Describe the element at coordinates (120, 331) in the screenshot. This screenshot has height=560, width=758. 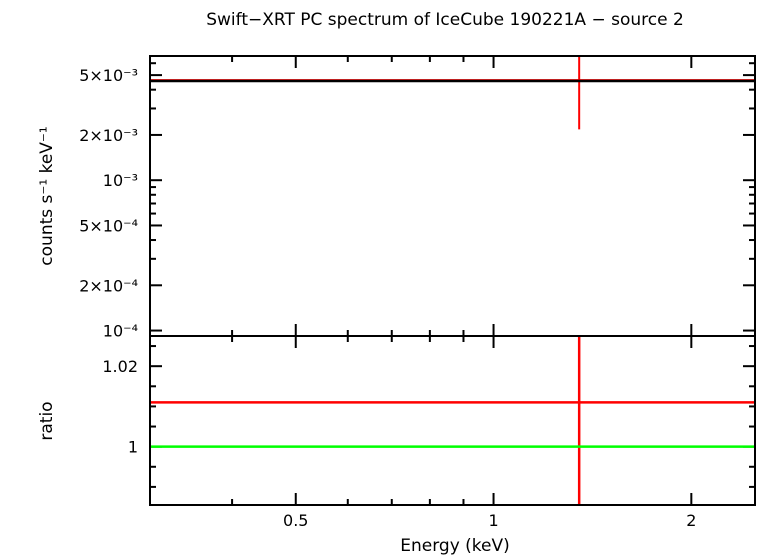
I see `y-tick-label: 10⁻⁴` at that location.